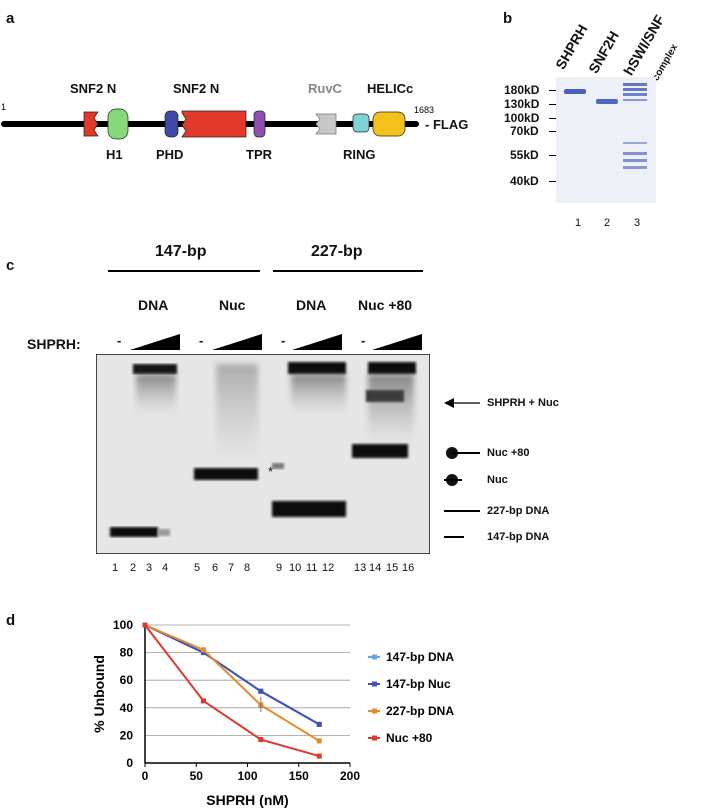 Image resolution: width=709 pixels, height=808 pixels. Describe the element at coordinates (11, 620) in the screenshot. I see `panel-label-d: d` at that location.